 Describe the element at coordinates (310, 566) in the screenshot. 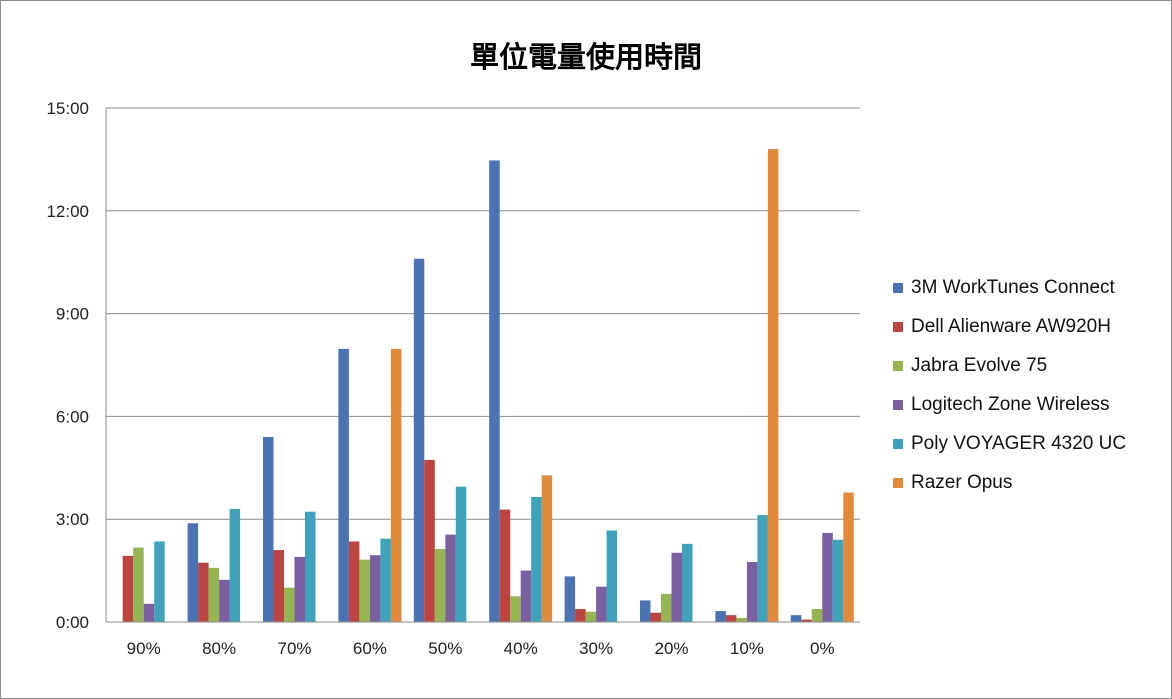

I see `bar-poly-voyager-4320-uc-70pct` at that location.